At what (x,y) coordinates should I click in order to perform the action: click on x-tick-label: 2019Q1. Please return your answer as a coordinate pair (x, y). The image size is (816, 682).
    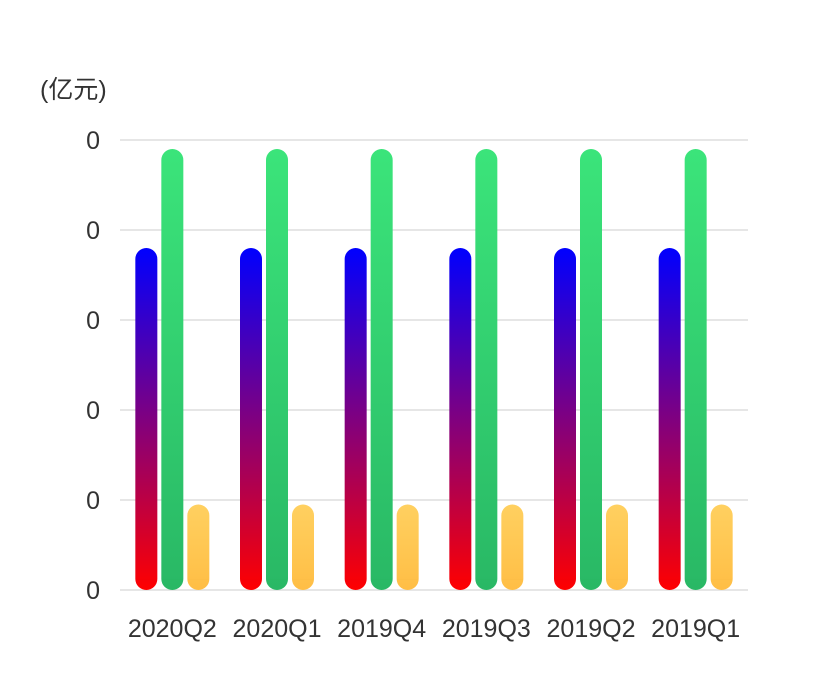
    Looking at the image, I should click on (695, 629).